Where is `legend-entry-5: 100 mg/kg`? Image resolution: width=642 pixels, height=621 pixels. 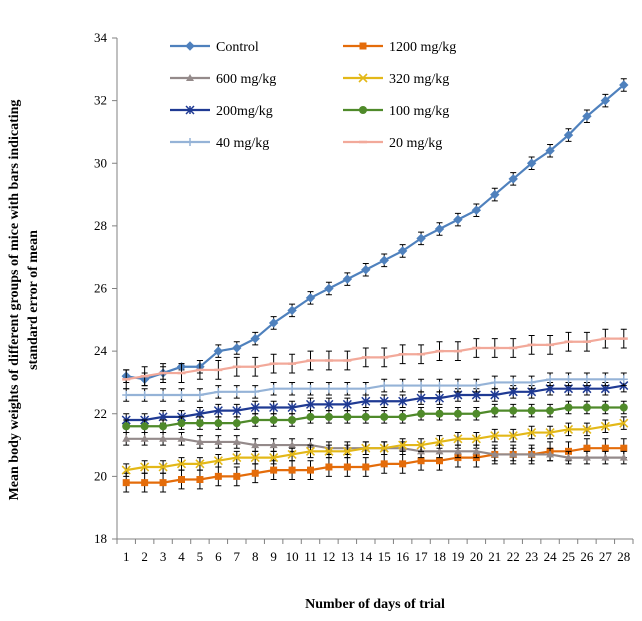 legend-entry-5: 100 mg/kg is located at coordinates (396, 111).